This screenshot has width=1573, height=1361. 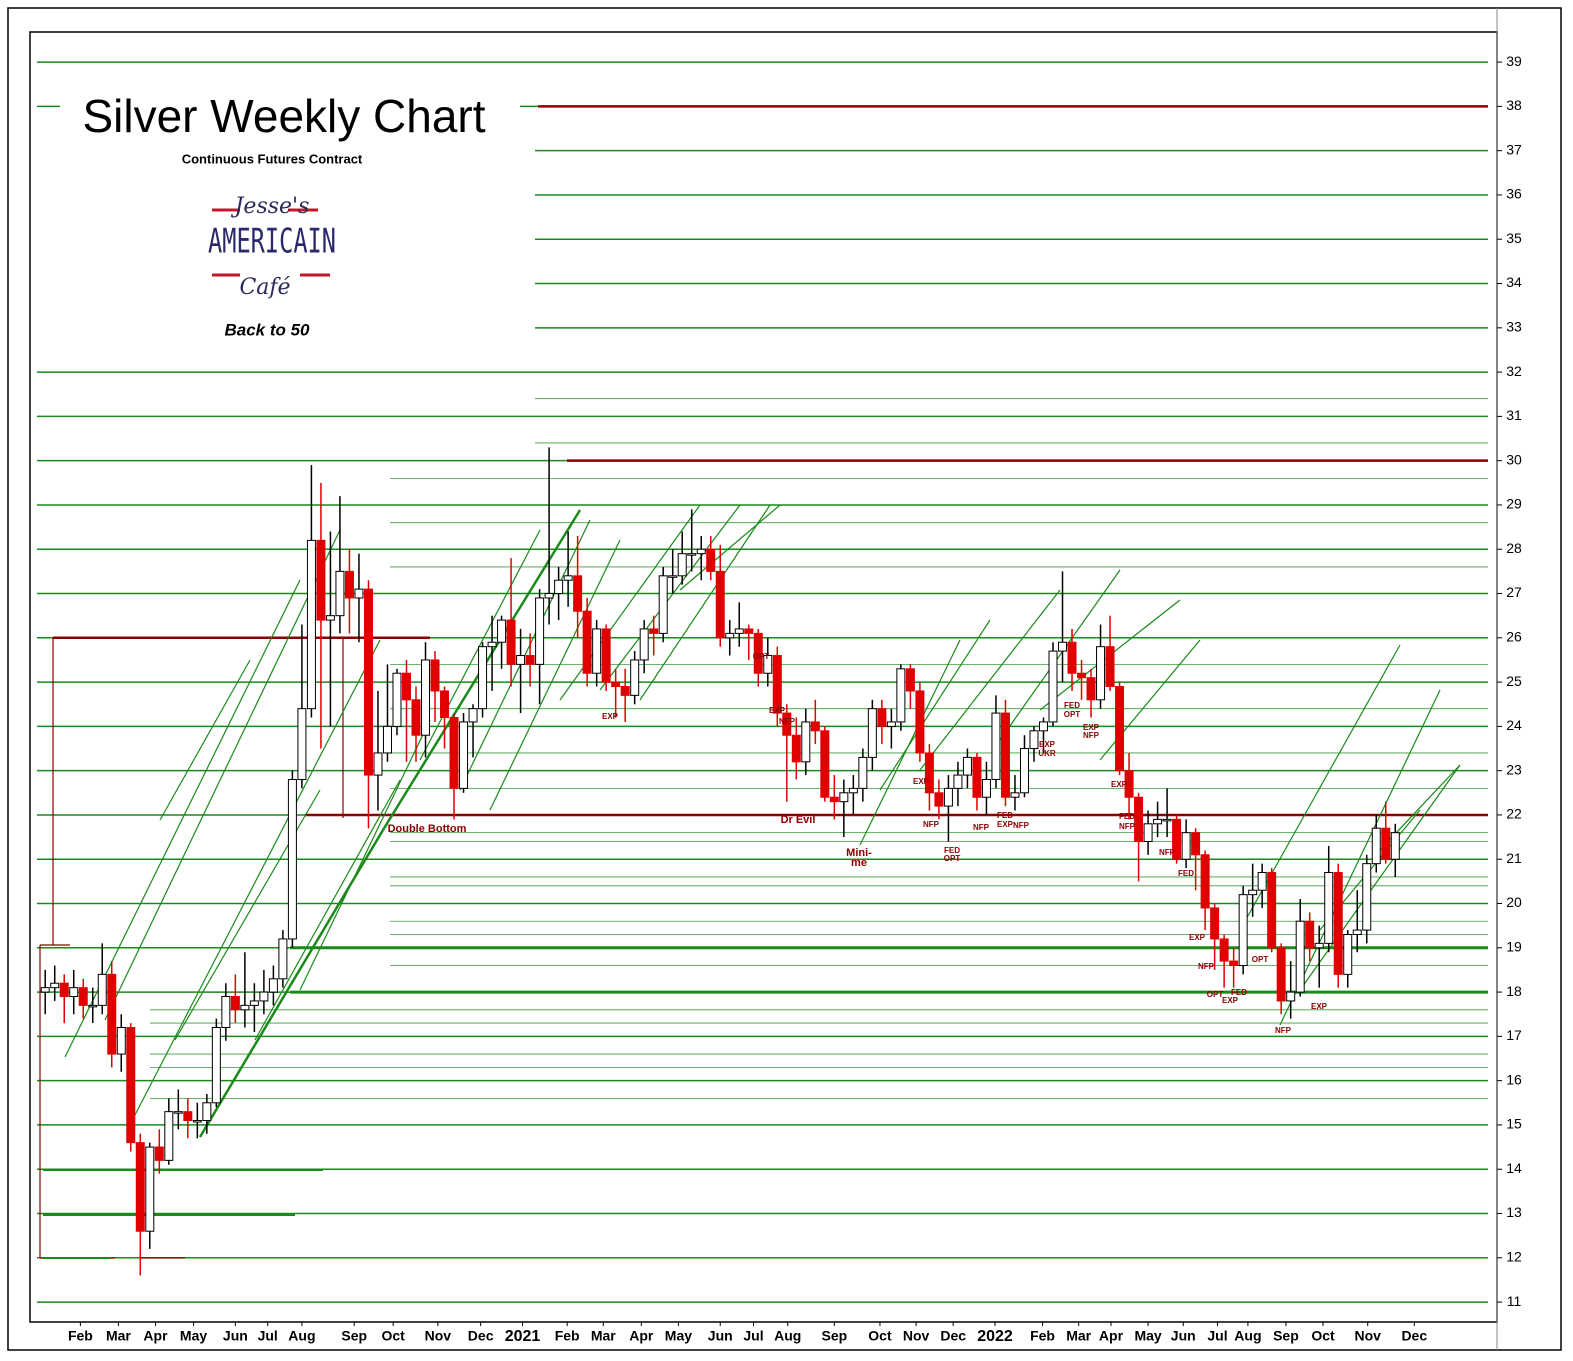 What do you see at coordinates (272, 158) in the screenshot?
I see `chart-subtitle: Continuous Futures Contract` at bounding box center [272, 158].